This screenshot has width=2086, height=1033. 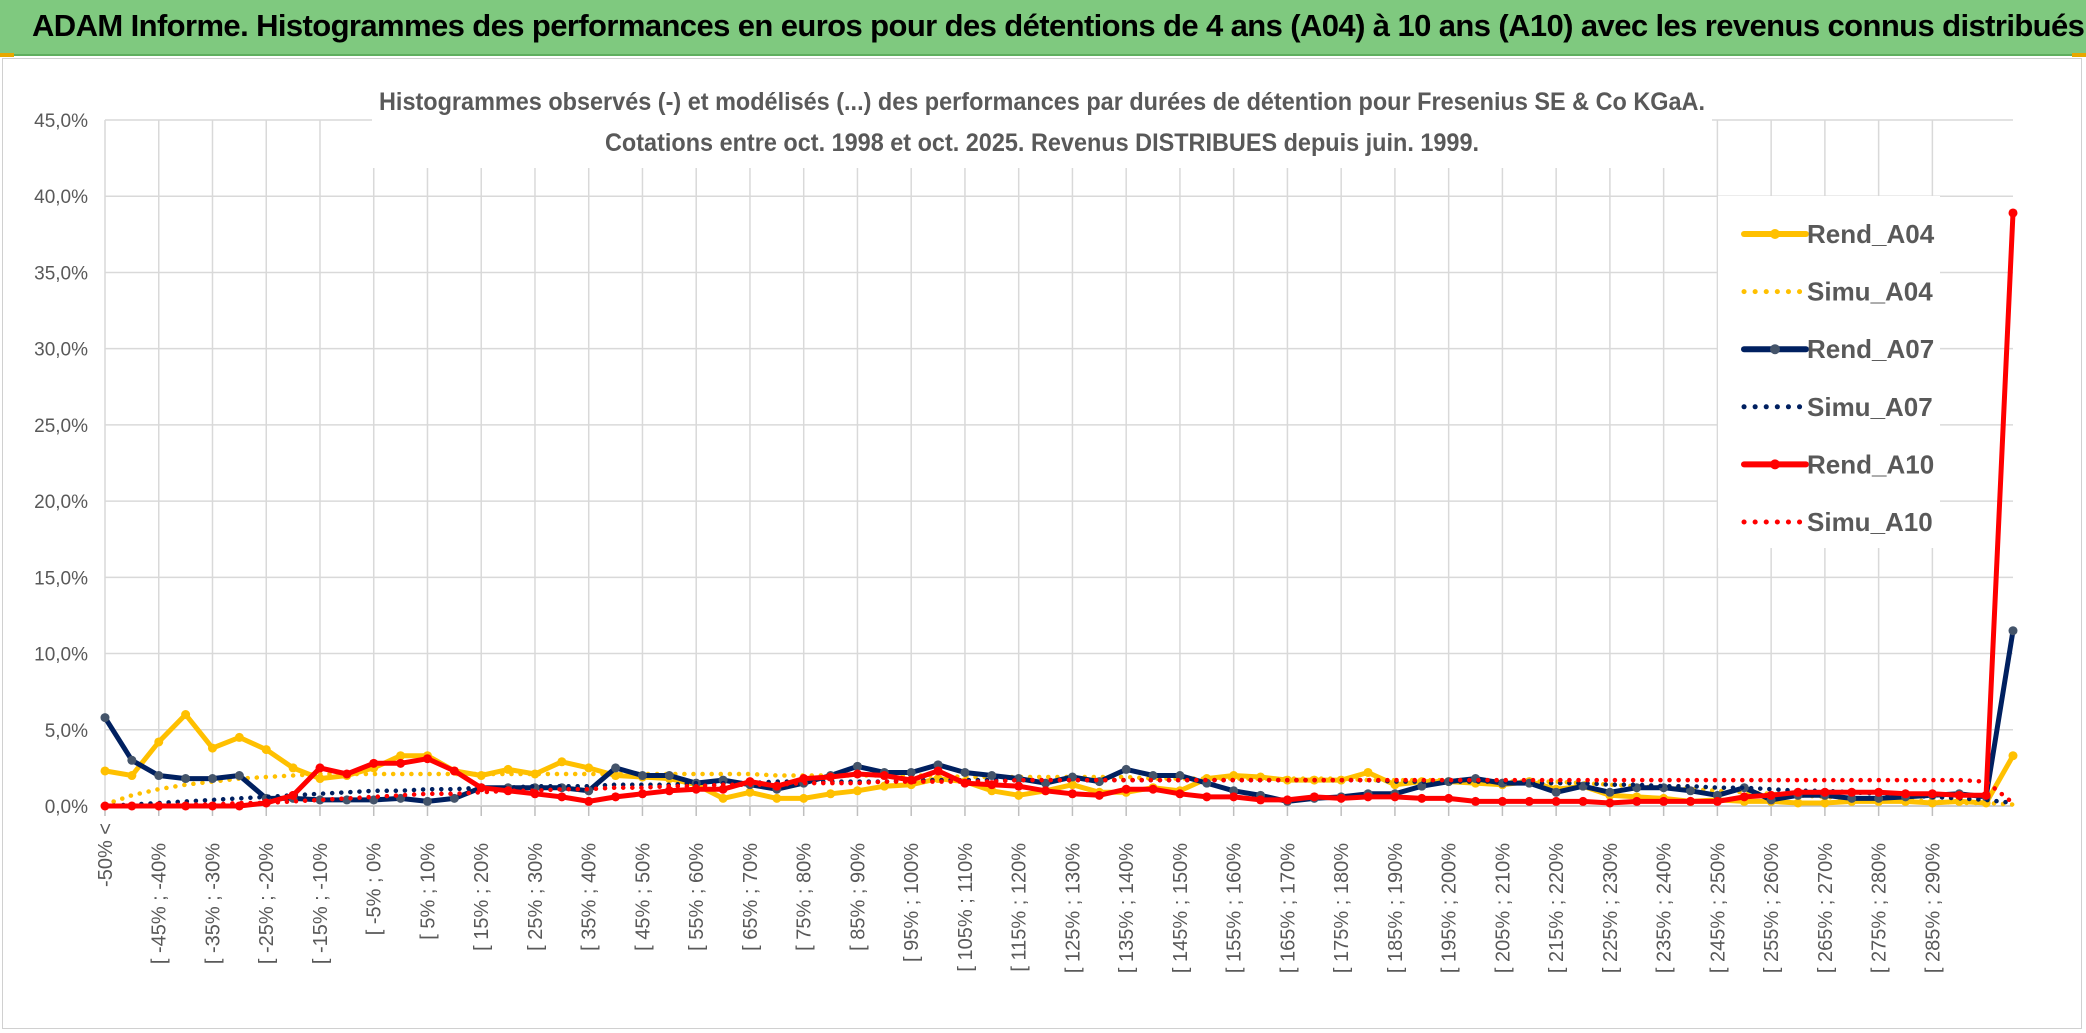 I want to click on y-tick-label: 10,0%, so click(x=61, y=655).